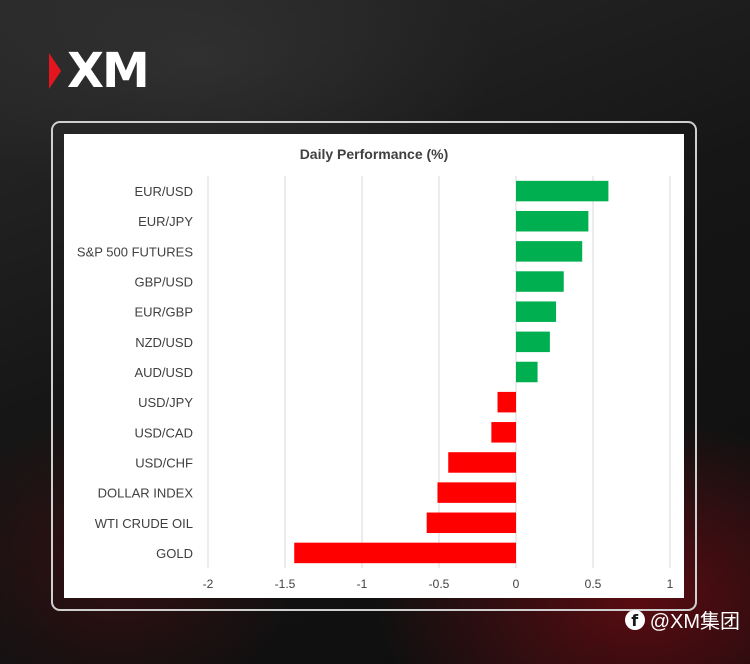 This screenshot has width=750, height=664. I want to click on social-handle: f @XM集团, so click(682, 619).